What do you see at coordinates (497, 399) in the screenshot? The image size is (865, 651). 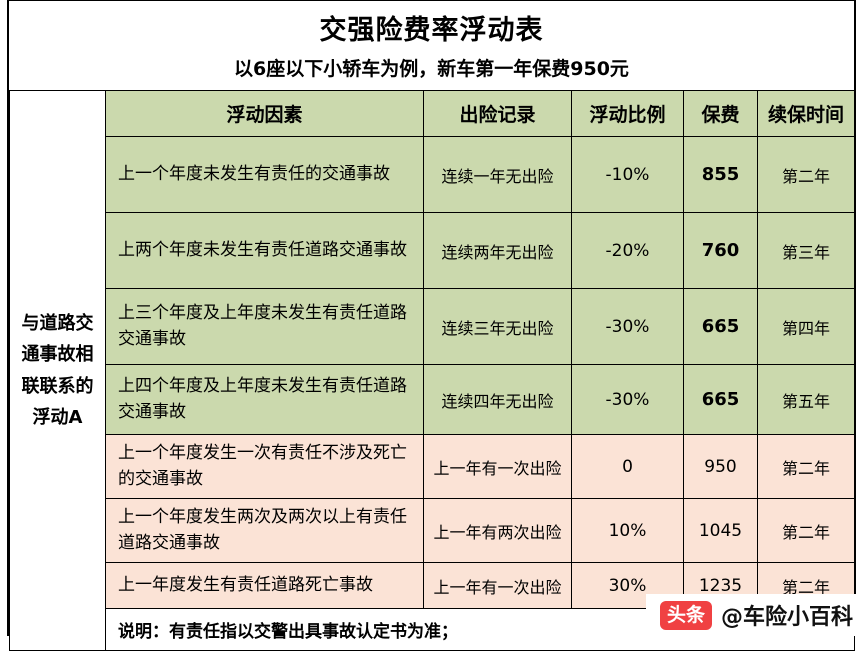 I see `cell-record: 连续四年无出险` at bounding box center [497, 399].